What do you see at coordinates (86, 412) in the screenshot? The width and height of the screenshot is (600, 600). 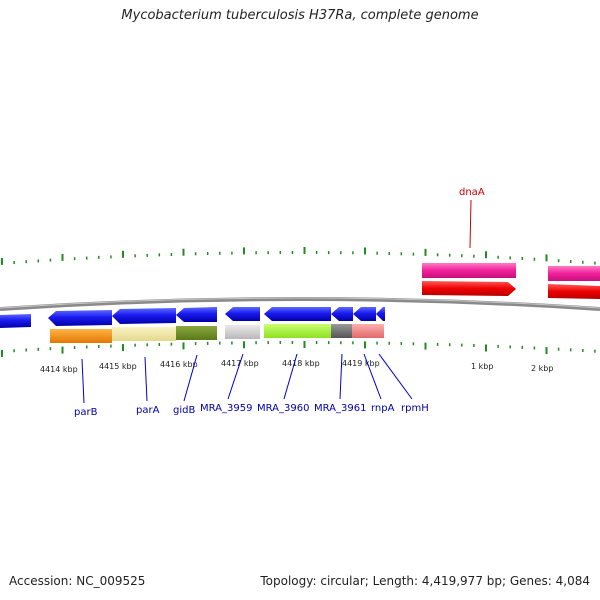 I see `gene-label-parB: parB` at bounding box center [86, 412].